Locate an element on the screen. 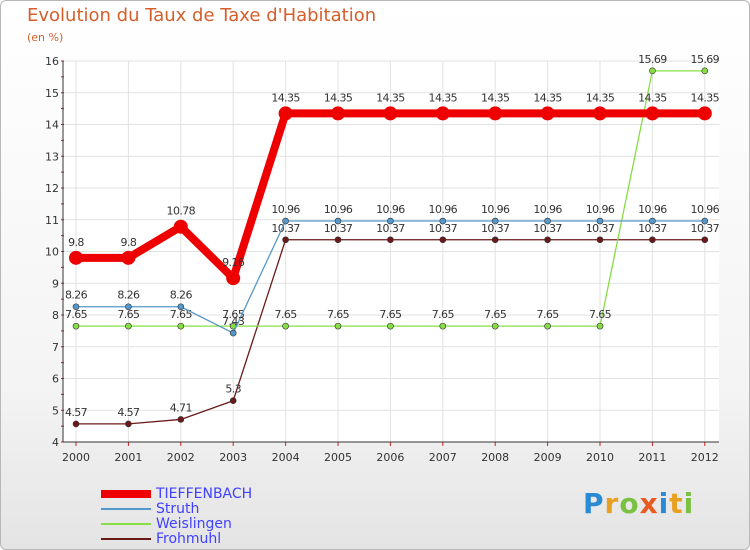 The height and width of the screenshot is (550, 750). x-tick-label: 2011 is located at coordinates (652, 457).